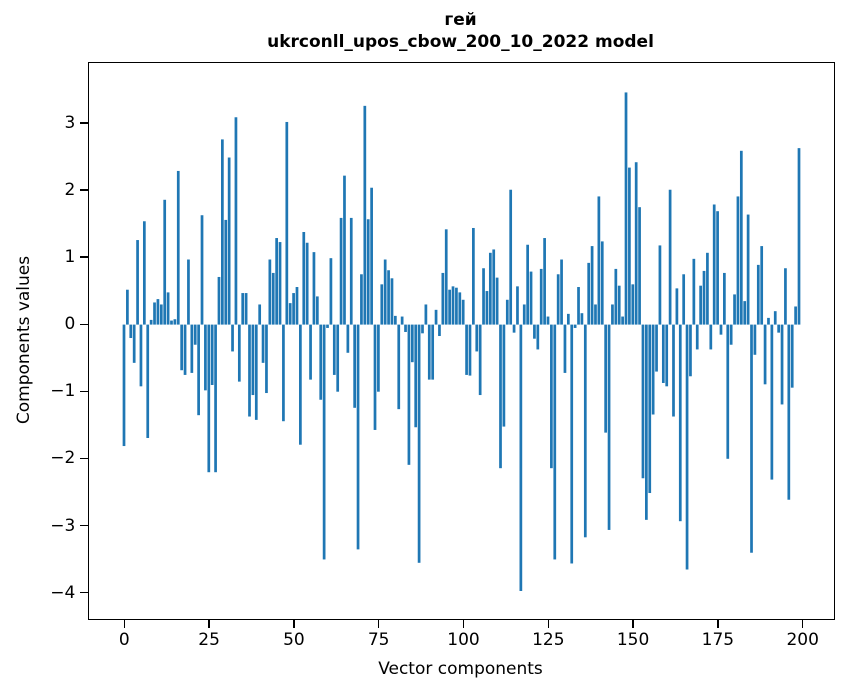  What do you see at coordinates (124, 639) in the screenshot?
I see `x-tick-label: 0` at bounding box center [124, 639].